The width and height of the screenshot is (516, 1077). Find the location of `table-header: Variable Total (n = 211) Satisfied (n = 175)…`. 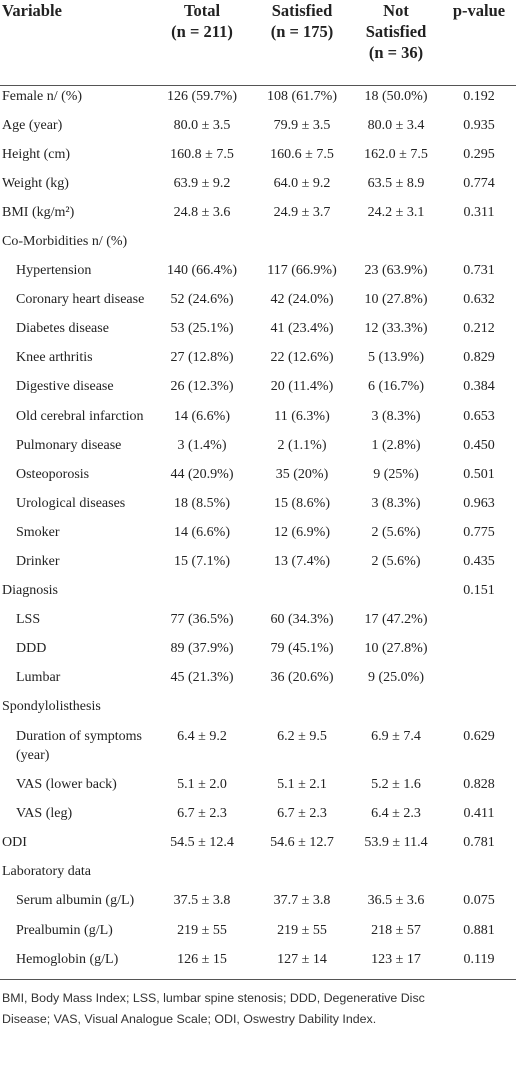

table-header: Variable Total (n = 211) Satisfied (n = 175)… is located at coordinates (258, 43).